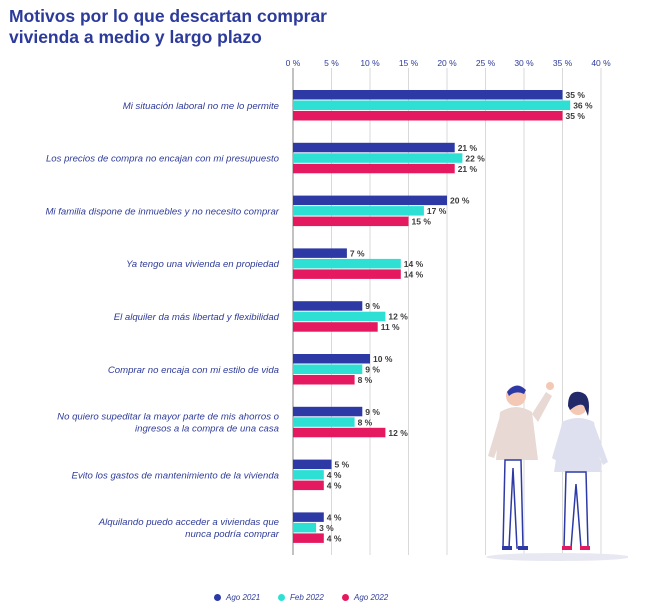  I want to click on category-label: Alquilando puedo acceder a viviendas que, so click(188, 522).